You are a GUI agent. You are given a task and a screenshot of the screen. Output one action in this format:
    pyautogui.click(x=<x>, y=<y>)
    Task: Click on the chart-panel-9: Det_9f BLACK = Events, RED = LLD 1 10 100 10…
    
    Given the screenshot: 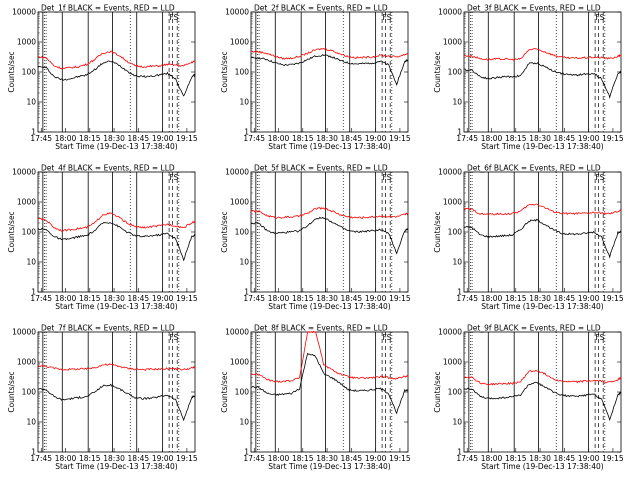 What is the action you would take?
    pyautogui.click(x=528, y=398)
    